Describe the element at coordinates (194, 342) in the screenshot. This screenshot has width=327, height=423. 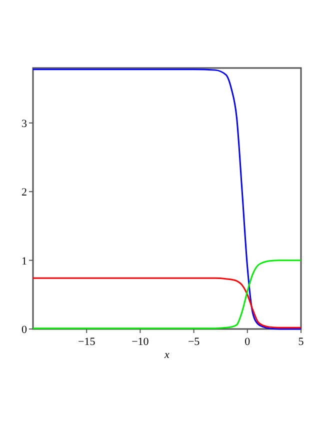
I see `x-tick-label: −5` at that location.